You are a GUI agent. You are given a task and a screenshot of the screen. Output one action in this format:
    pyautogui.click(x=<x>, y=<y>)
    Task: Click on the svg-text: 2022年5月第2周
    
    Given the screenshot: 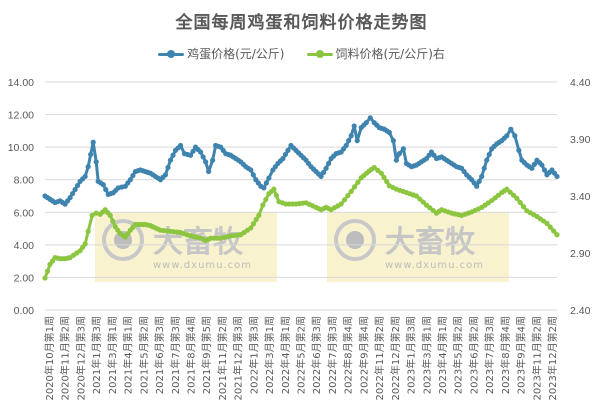 What is the action you would take?
    pyautogui.click(x=301, y=355)
    